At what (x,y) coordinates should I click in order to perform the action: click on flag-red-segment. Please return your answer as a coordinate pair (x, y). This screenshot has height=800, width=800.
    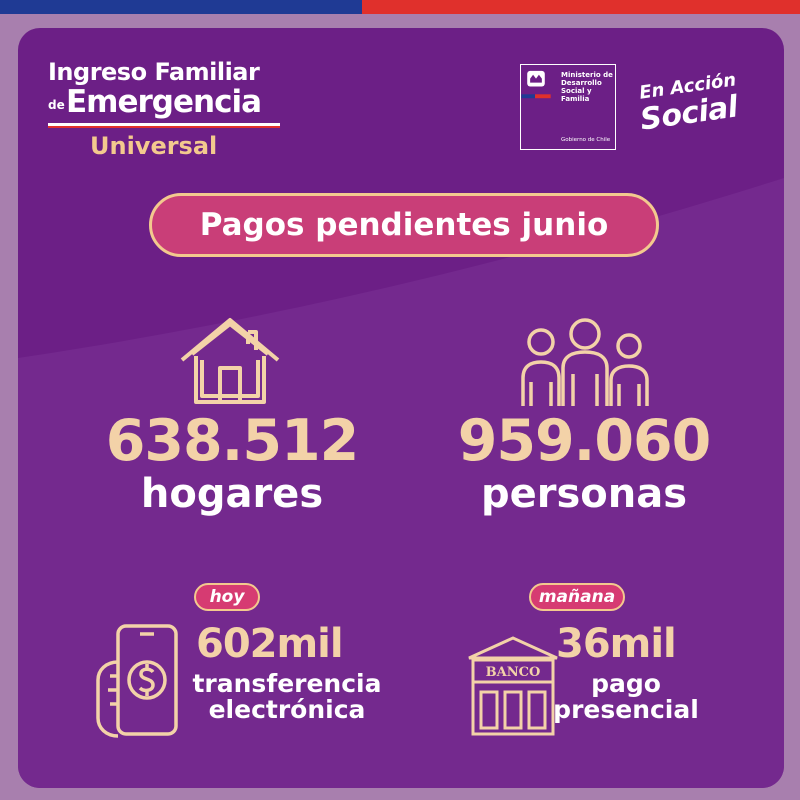
    Looking at the image, I should click on (581, 7).